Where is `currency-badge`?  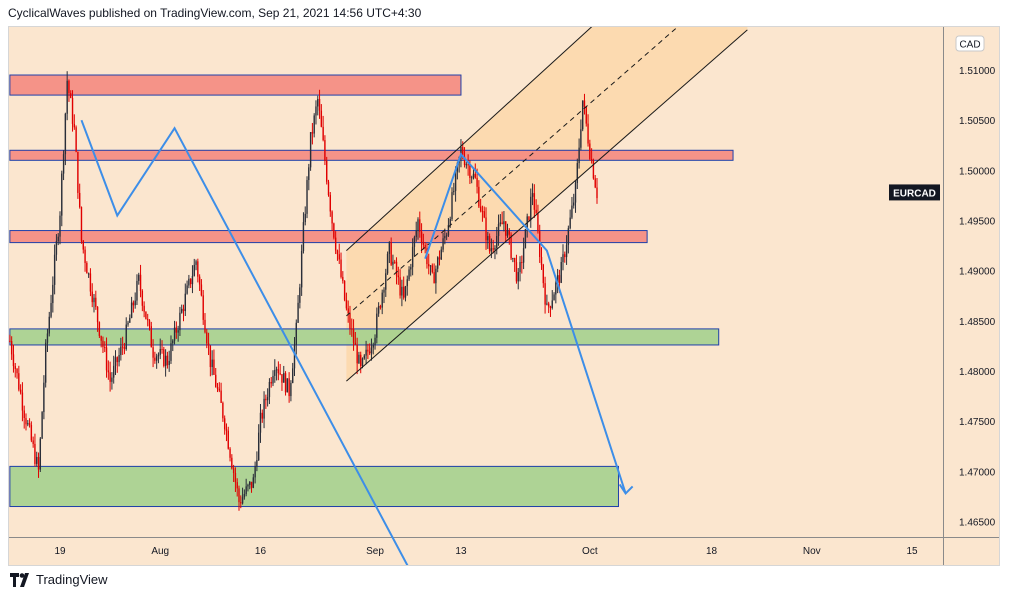 currency-badge is located at coordinates (970, 43).